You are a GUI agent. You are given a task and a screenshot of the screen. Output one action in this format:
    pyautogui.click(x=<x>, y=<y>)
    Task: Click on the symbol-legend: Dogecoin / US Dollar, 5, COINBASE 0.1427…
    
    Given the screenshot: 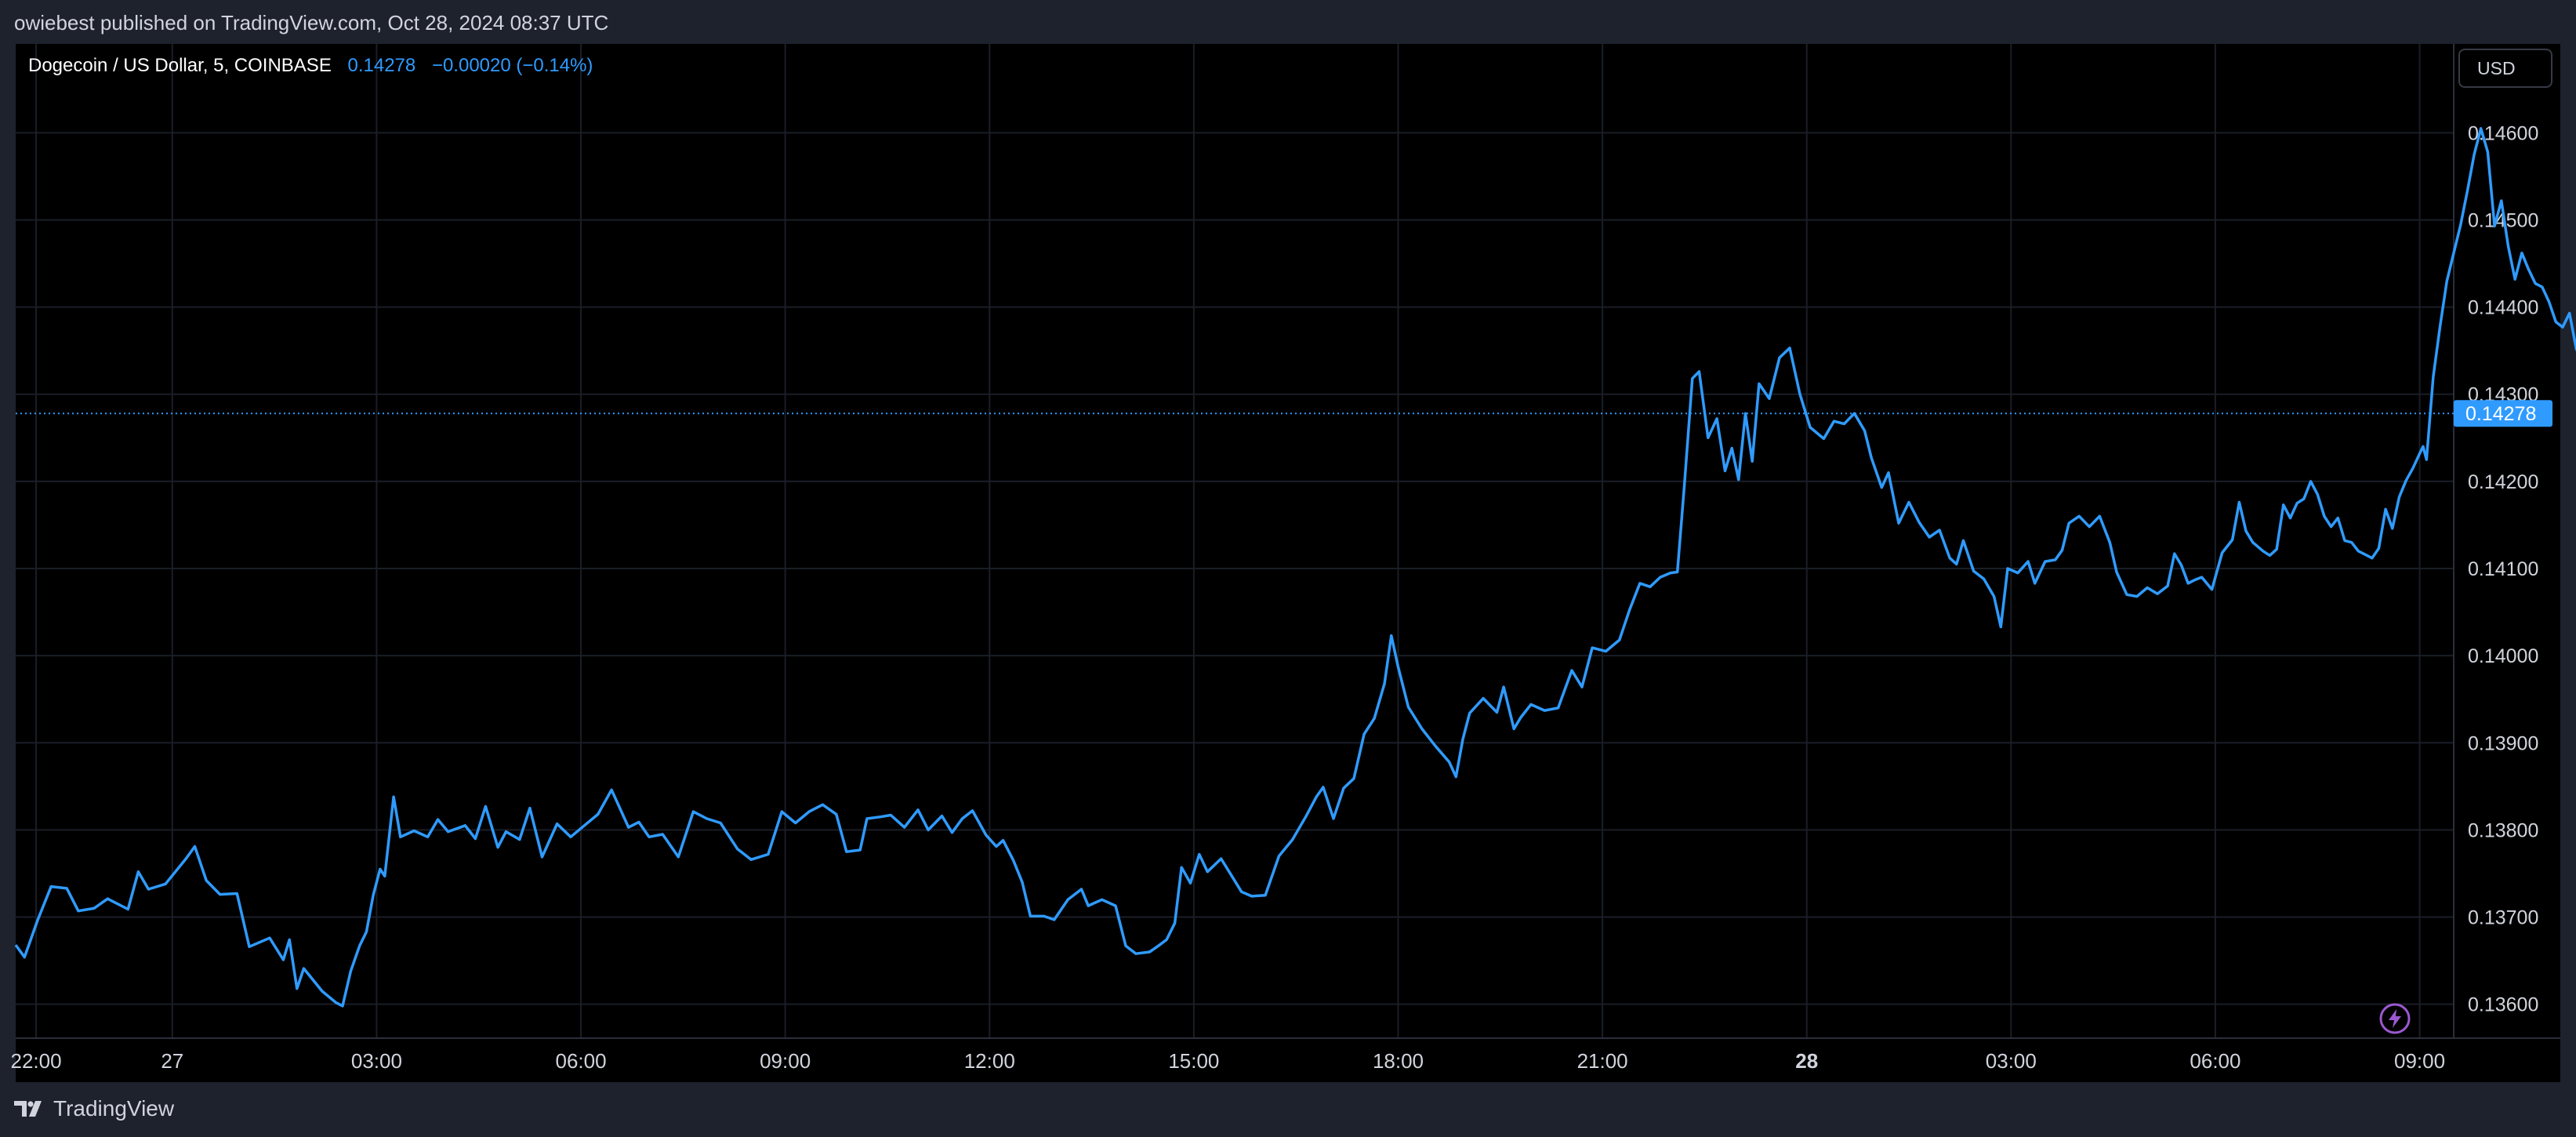 What is the action you would take?
    pyautogui.click(x=311, y=66)
    